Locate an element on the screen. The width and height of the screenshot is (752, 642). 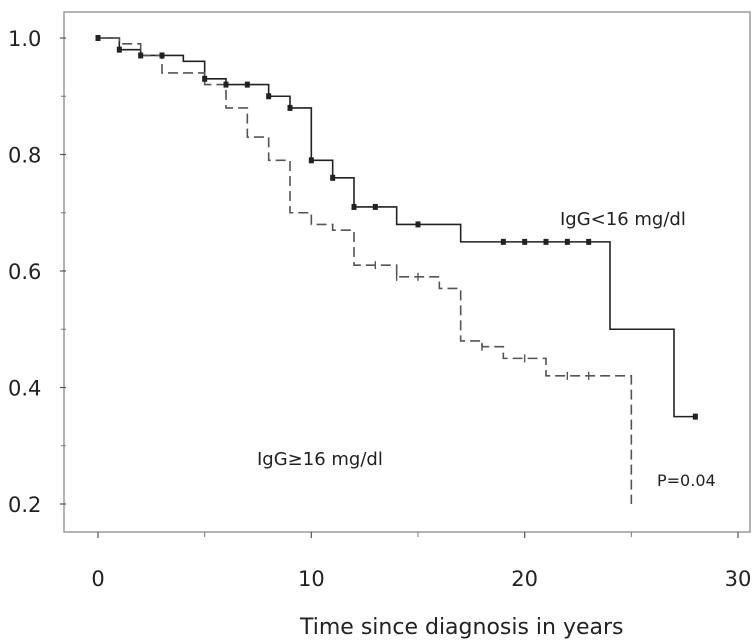
y-tick-label: 1.0 is located at coordinates (24, 39).